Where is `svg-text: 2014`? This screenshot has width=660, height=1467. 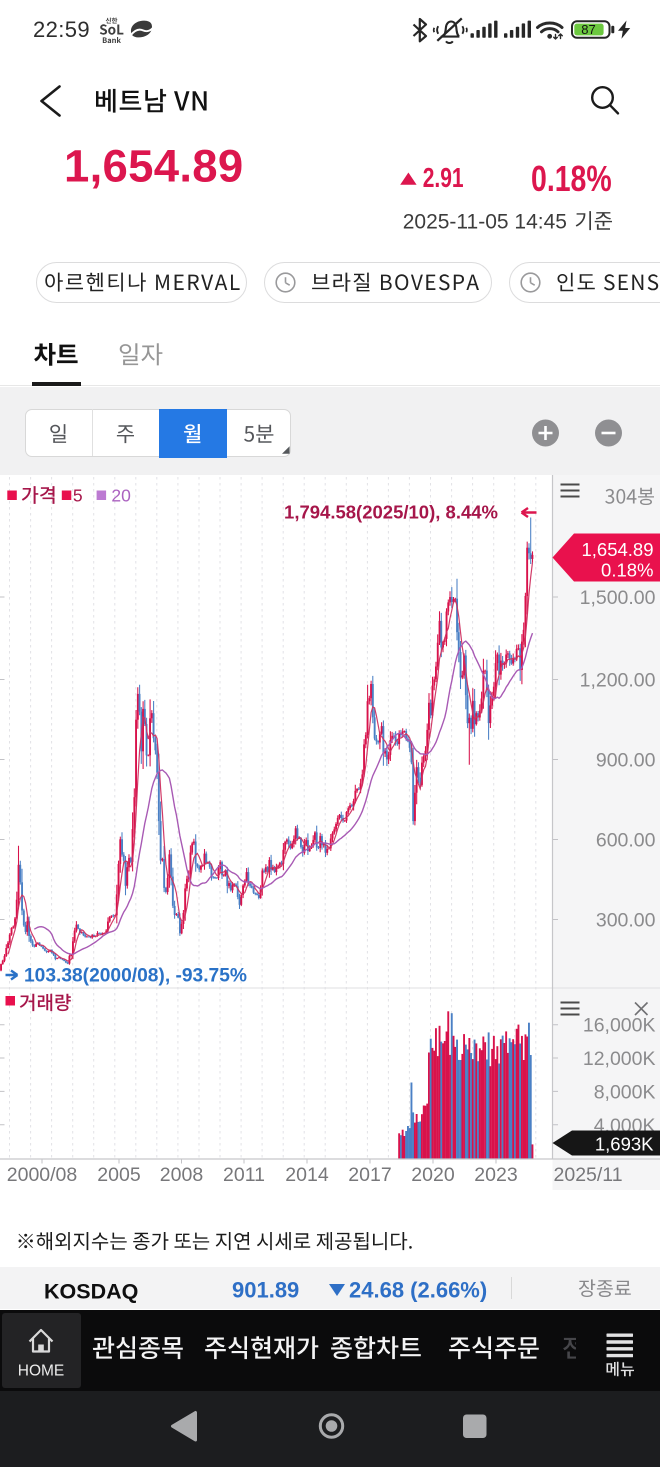
svg-text: 2014 is located at coordinates (307, 1175).